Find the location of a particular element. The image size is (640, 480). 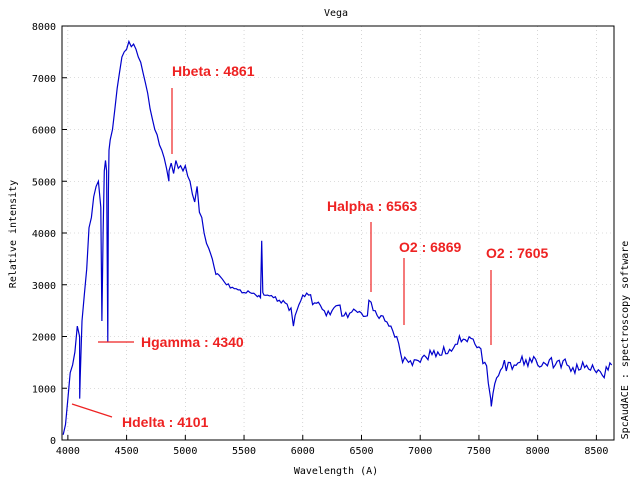

x-tick-label: 4500 is located at coordinates (127, 451).